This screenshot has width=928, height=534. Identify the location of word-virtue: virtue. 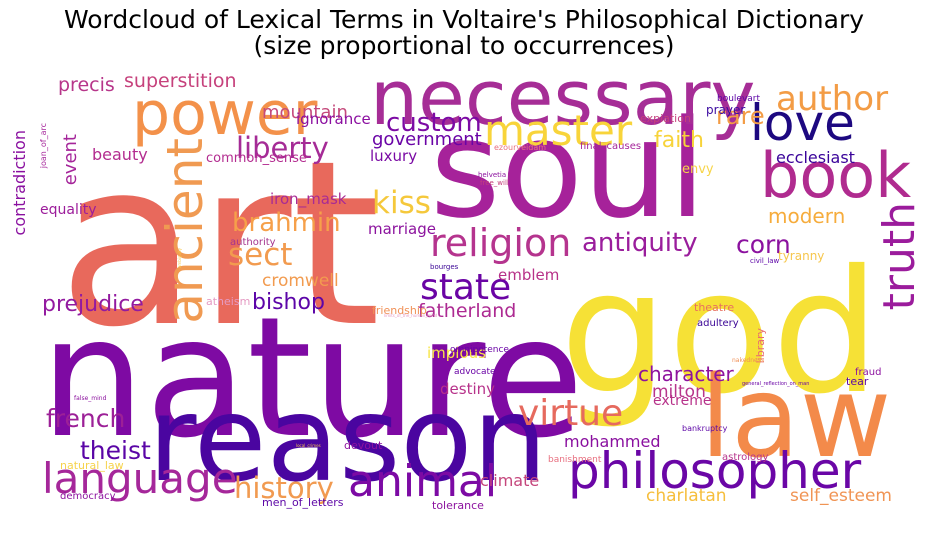
(571, 413).